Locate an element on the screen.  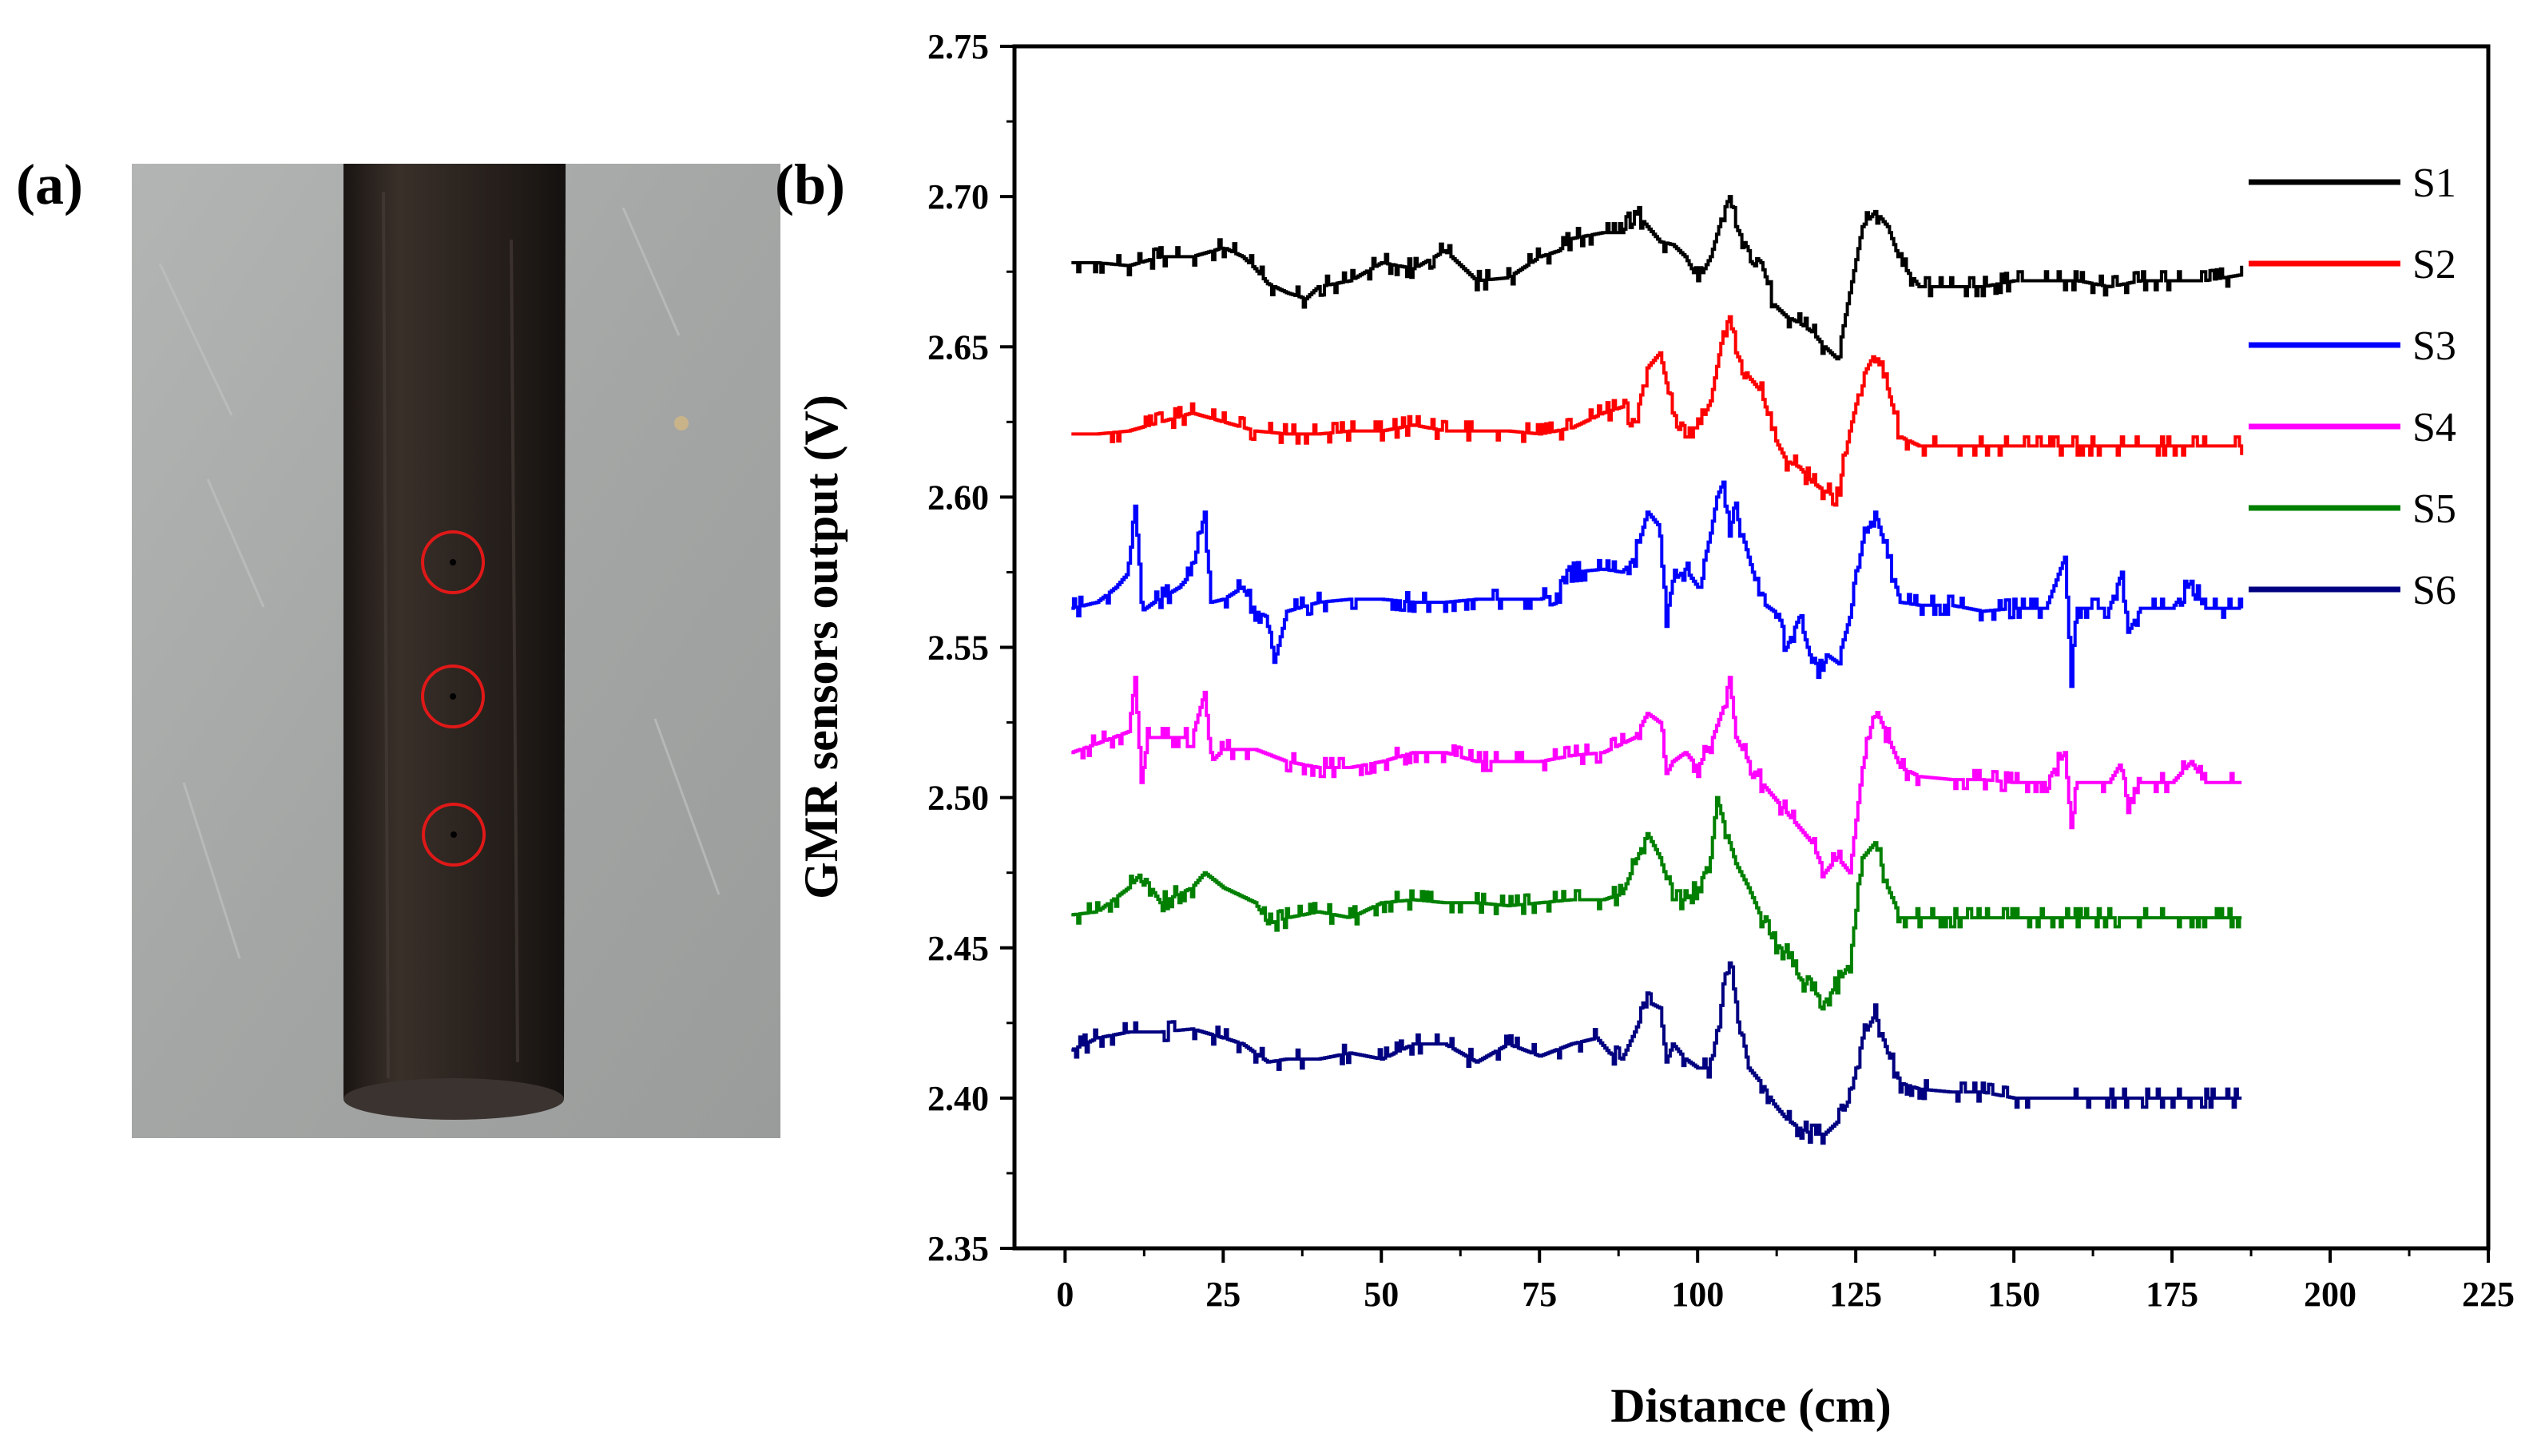
panel-b-label: (b) is located at coordinates (810, 184).